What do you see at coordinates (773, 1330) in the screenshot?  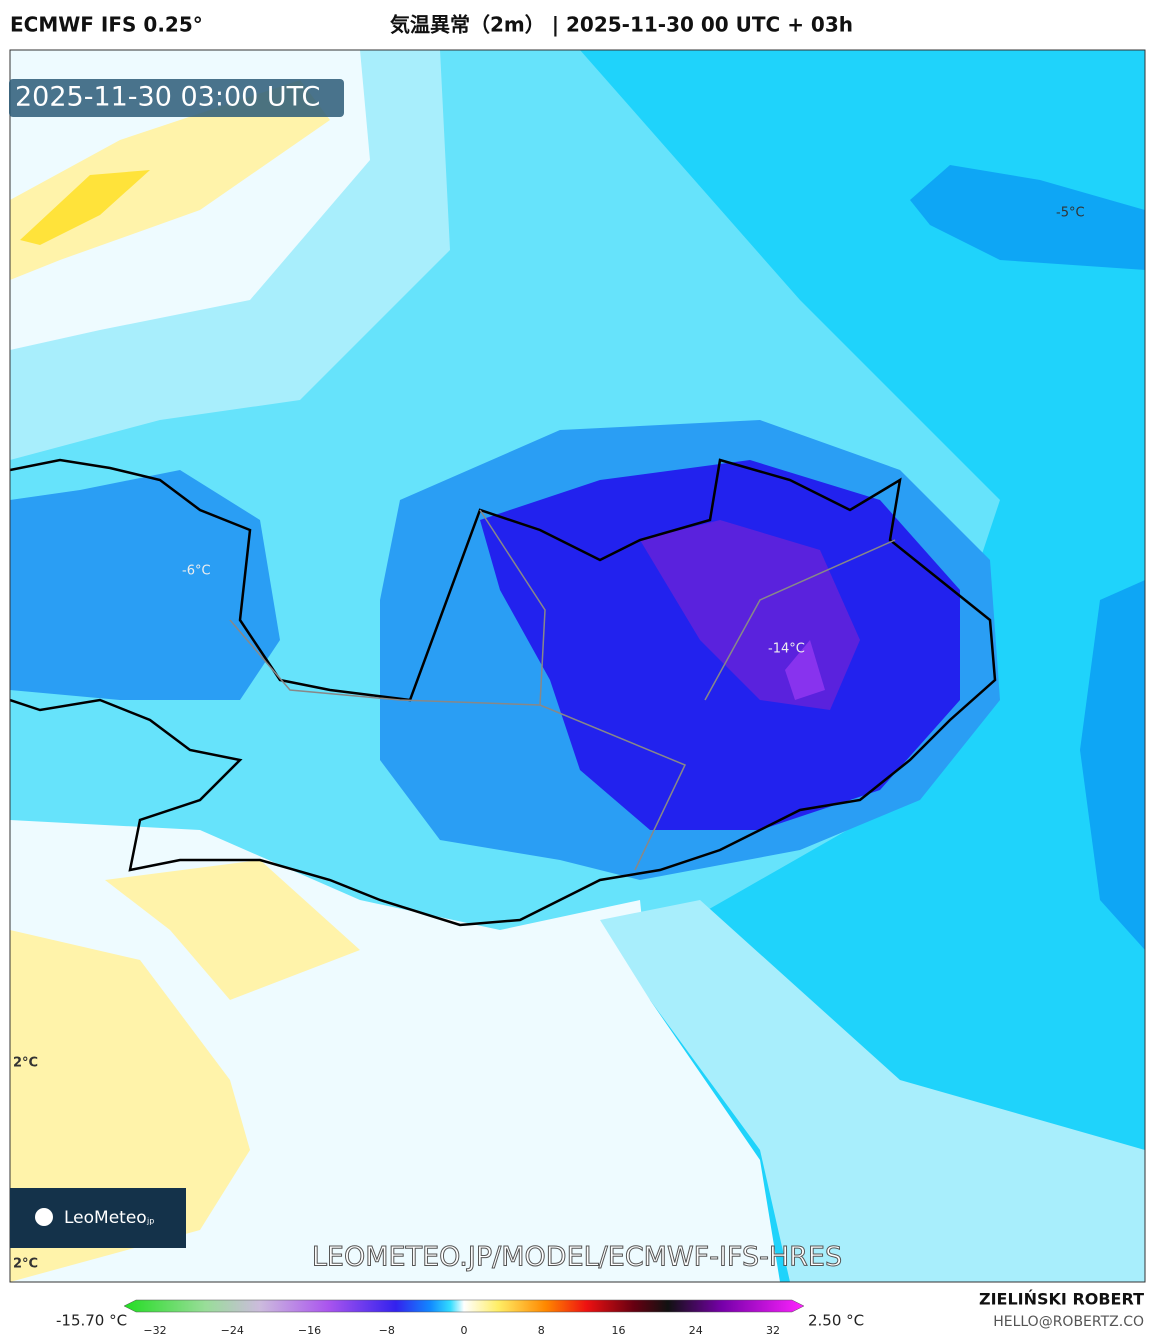 I see `colorbar-tick-label: 32` at bounding box center [773, 1330].